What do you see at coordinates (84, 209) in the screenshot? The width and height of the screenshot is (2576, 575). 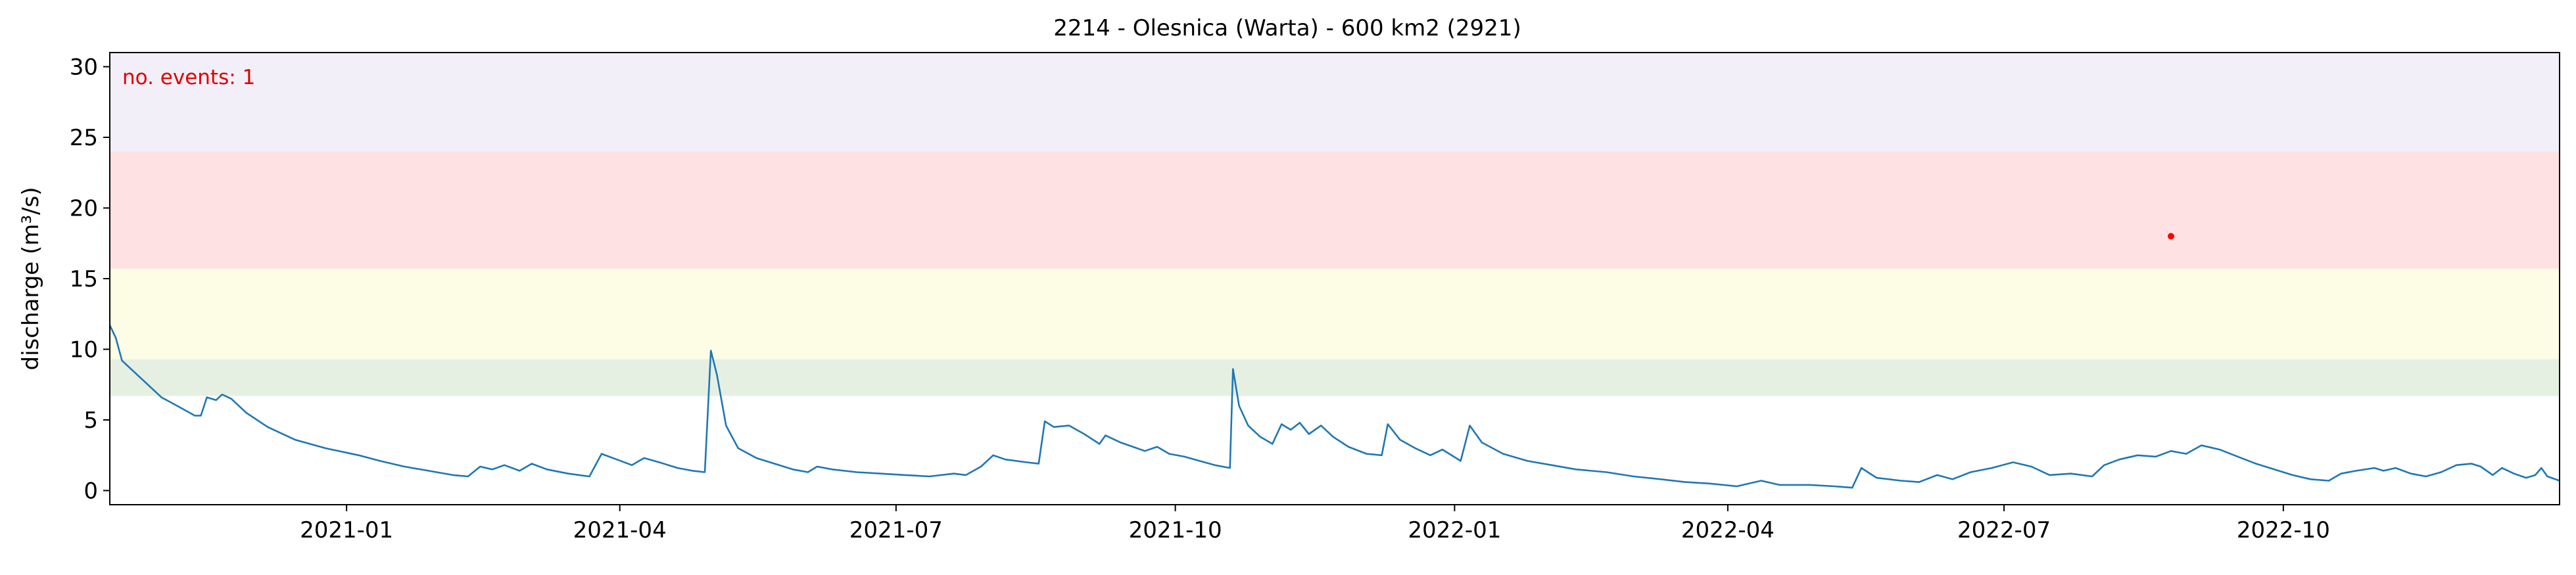 I see `y-tick-label: 20` at bounding box center [84, 209].